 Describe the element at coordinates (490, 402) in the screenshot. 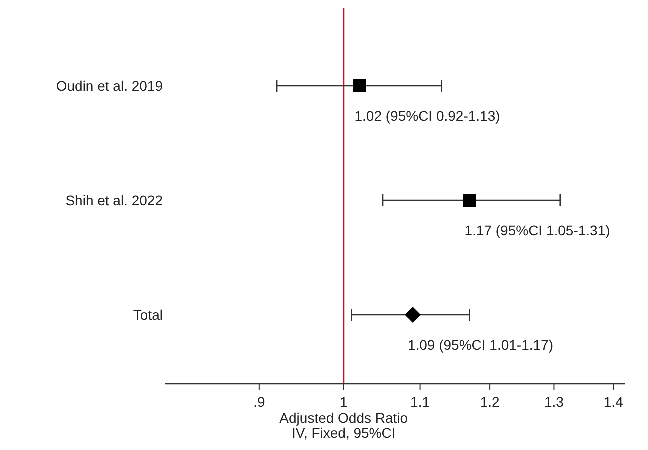

I see `x-tick-label: 1.2` at that location.